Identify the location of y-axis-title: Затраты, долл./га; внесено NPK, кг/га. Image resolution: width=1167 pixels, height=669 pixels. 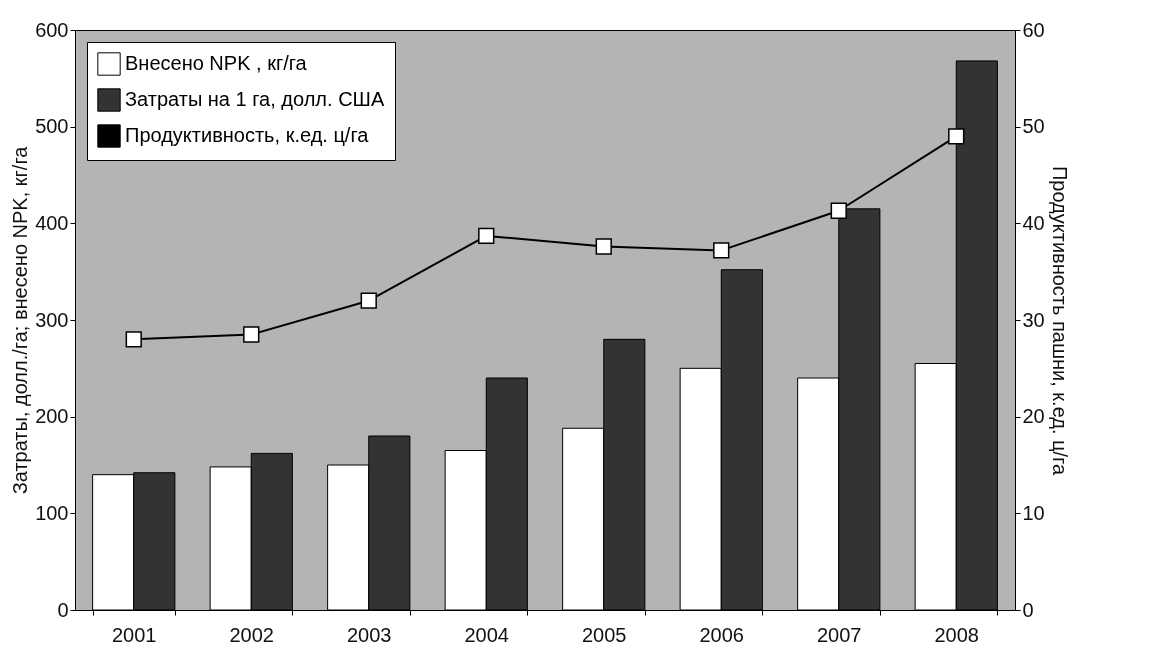
(20, 320).